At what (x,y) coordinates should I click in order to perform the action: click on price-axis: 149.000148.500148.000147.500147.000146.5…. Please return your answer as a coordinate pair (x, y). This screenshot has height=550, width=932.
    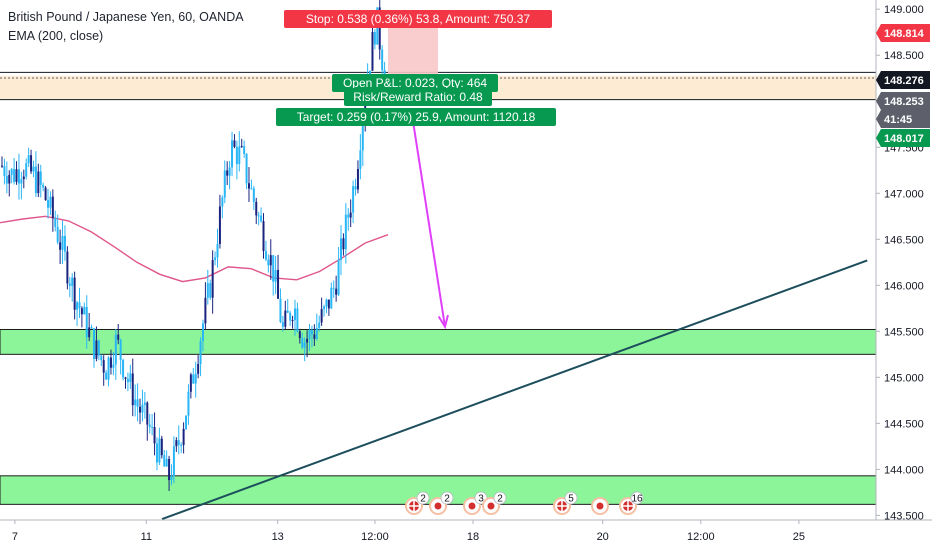
    Looking at the image, I should click on (903, 275).